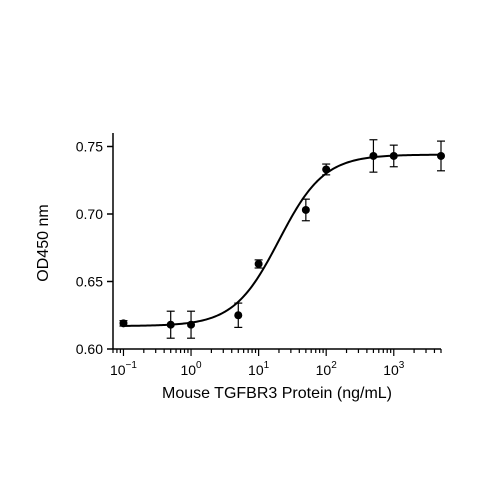  I want to click on x-tick-label-exponent: 2, so click(334, 365).